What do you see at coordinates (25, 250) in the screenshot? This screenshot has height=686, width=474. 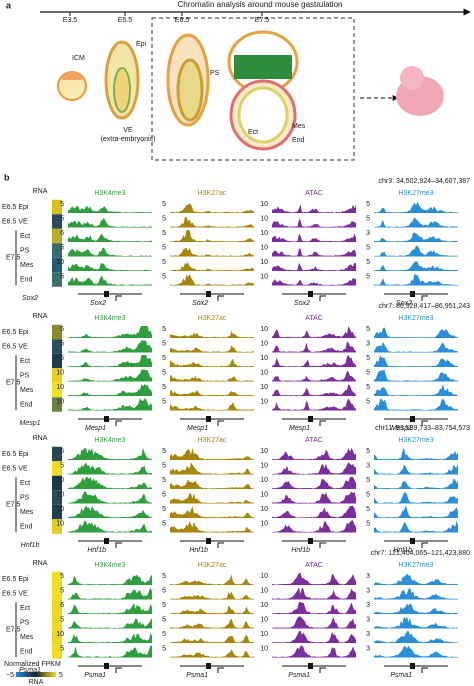 I see `row-label: PS` at bounding box center [25, 250].